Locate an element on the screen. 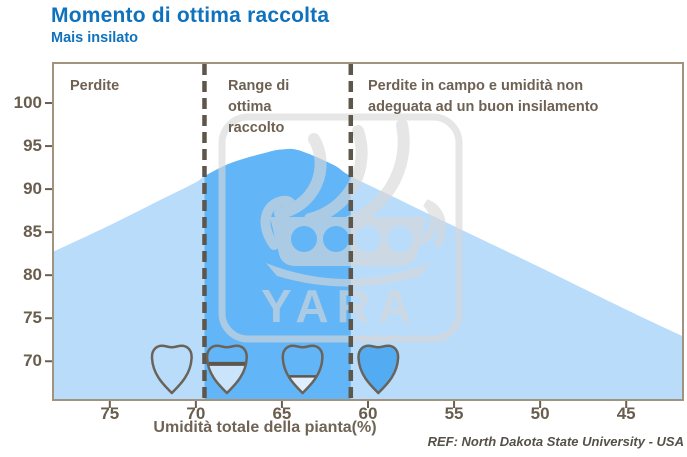  x-tick-label: 75 is located at coordinates (110, 413).